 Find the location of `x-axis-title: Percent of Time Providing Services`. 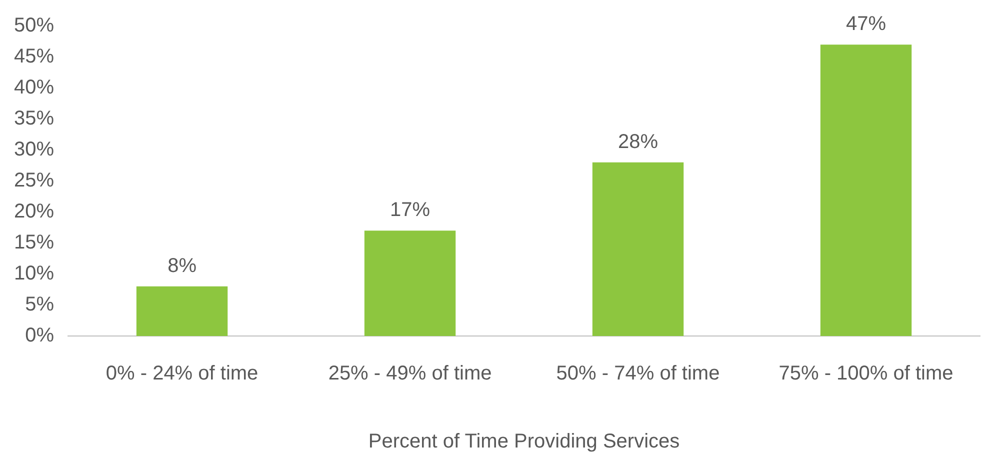

x-axis-title: Percent of Time Providing Services is located at coordinates (524, 441).